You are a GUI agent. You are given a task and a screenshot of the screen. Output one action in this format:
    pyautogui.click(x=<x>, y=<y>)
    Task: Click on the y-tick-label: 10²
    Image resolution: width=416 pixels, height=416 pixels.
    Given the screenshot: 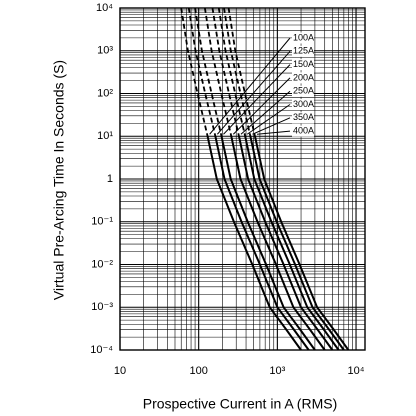 What is the action you would take?
    pyautogui.click(x=105, y=93)
    